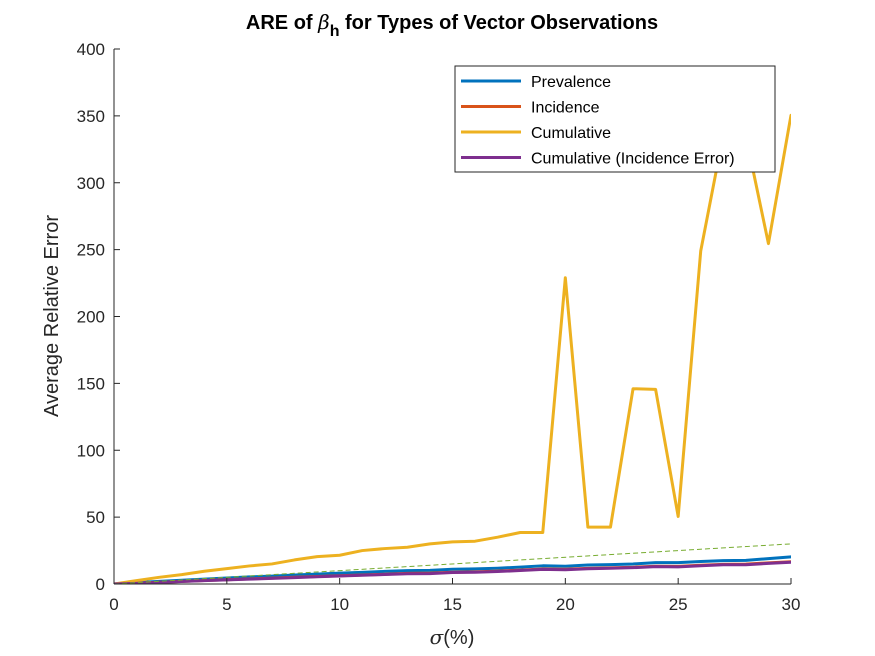 This screenshot has width=875, height=656. Describe the element at coordinates (565, 108) in the screenshot. I see `legend-label-incidence: Incidence` at that location.